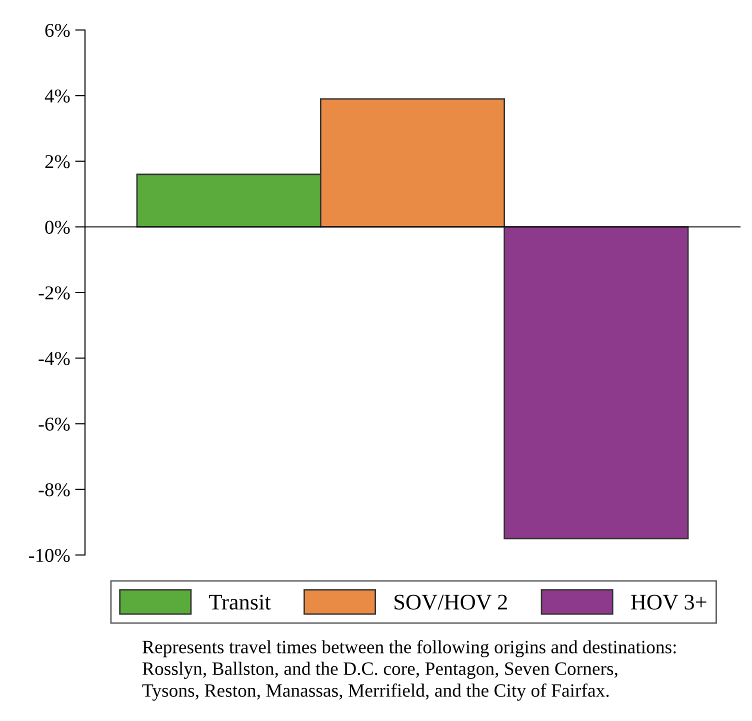  What do you see at coordinates (57, 227) in the screenshot?
I see `y-tick-label: 0%` at bounding box center [57, 227].